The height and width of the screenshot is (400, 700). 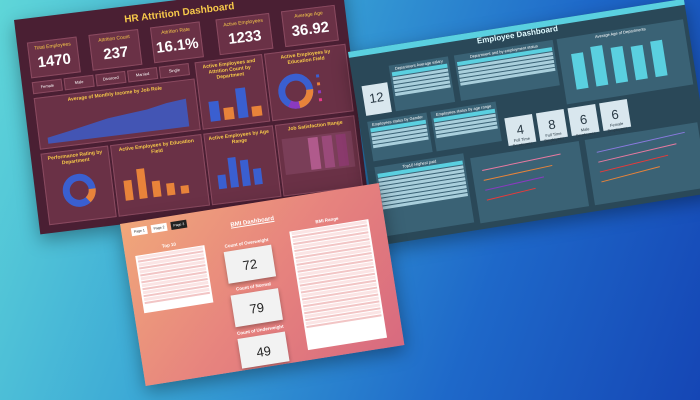 I want to click on big-number-card: 12, so click(x=376, y=99).